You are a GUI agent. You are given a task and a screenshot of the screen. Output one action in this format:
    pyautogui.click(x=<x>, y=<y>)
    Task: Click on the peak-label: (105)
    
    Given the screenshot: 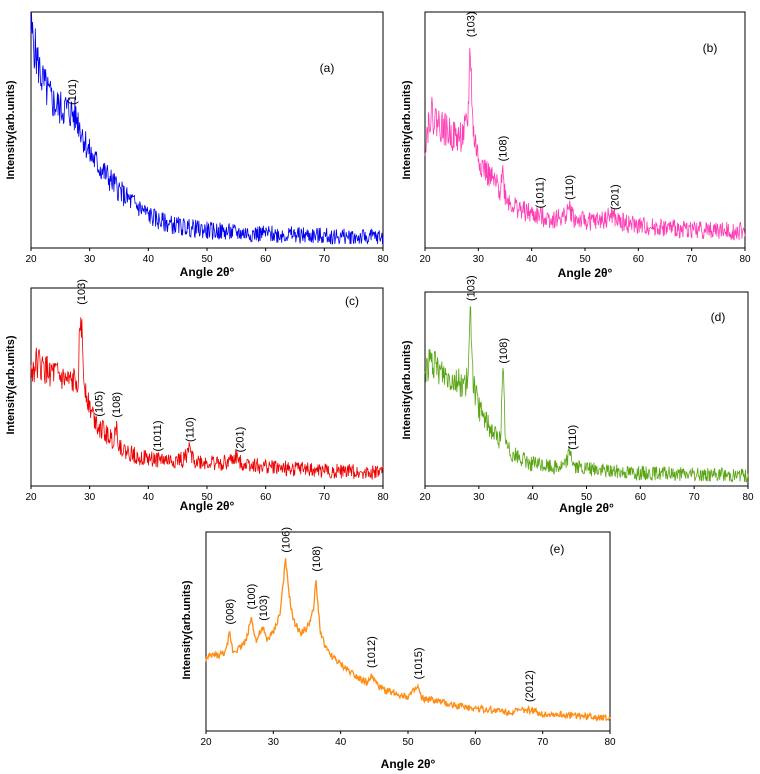 What is the action you would take?
    pyautogui.click(x=99, y=404)
    